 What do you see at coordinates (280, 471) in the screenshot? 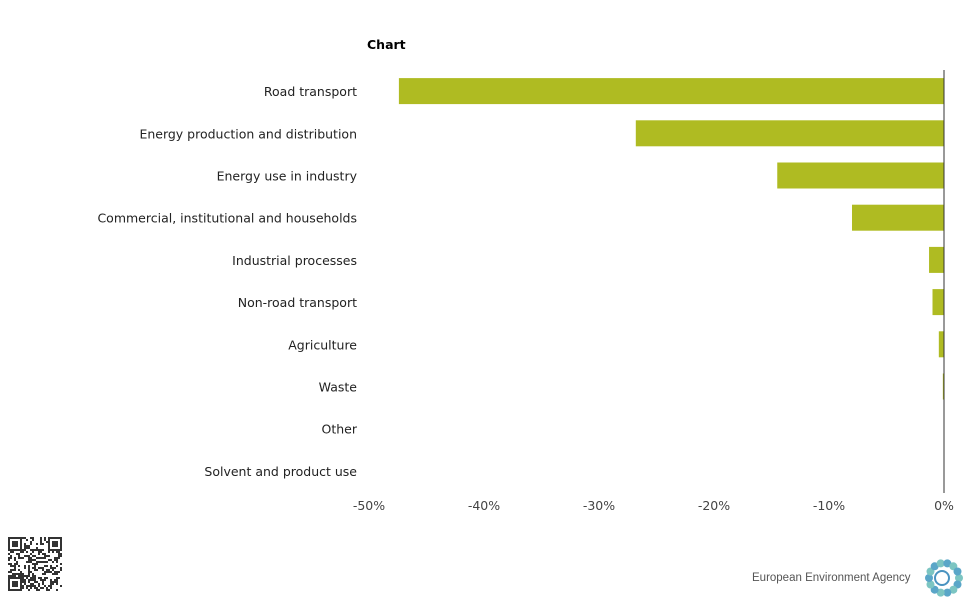
I see `category-label: Solvent and product use` at bounding box center [280, 471].